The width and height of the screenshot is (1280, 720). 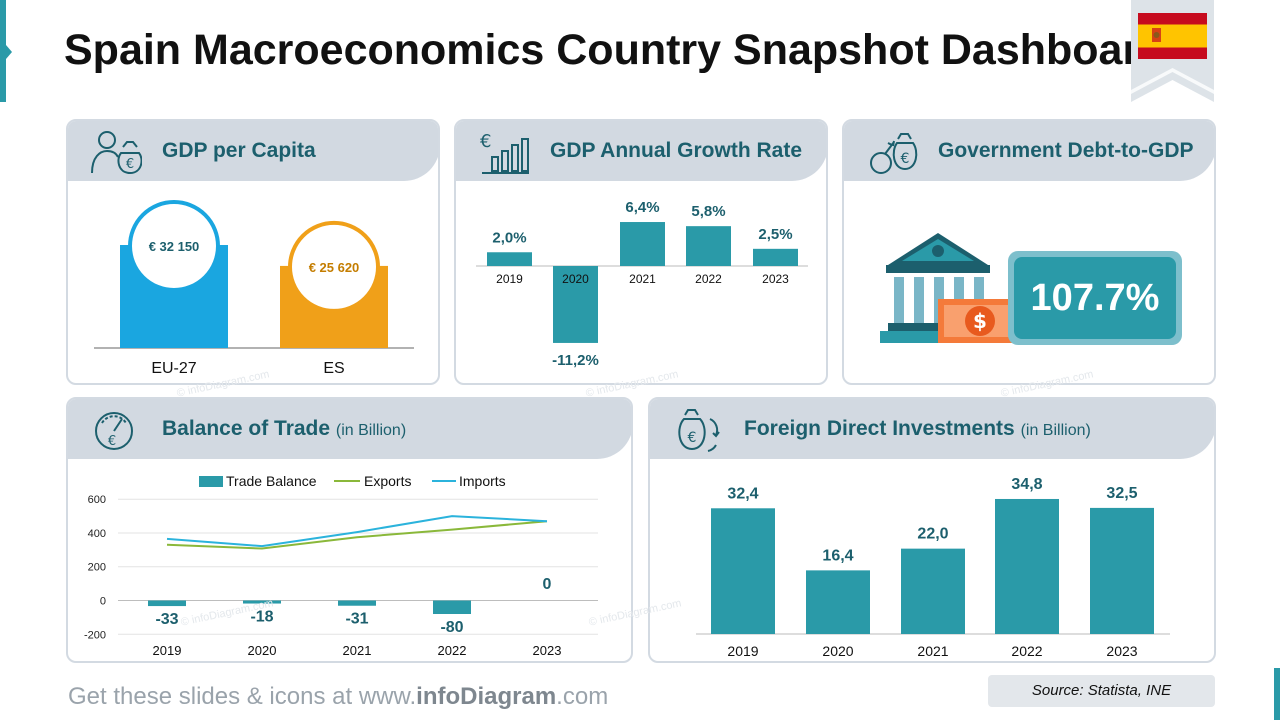 I want to click on card-title: Government Debt-to-GDP, so click(x=1066, y=150).